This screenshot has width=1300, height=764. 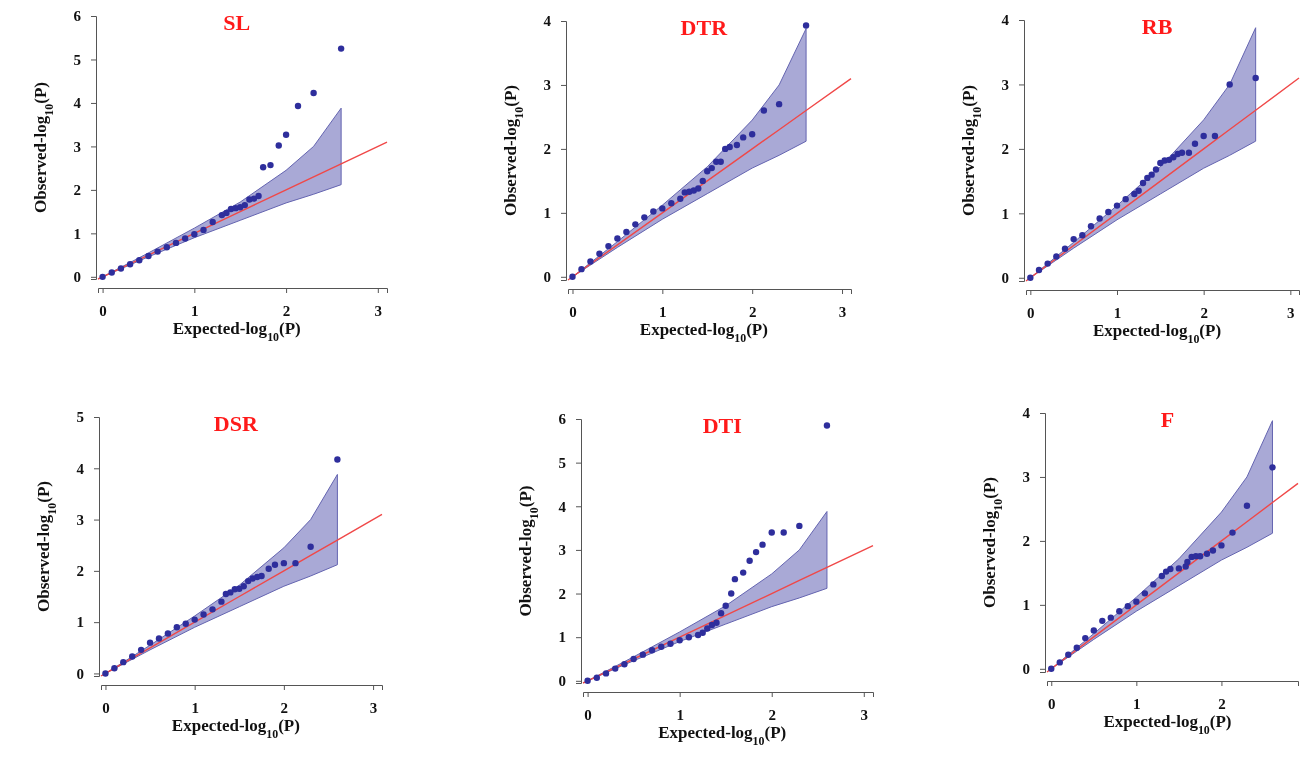 I want to click on y-tick-label: 6, so click(x=77, y=16).